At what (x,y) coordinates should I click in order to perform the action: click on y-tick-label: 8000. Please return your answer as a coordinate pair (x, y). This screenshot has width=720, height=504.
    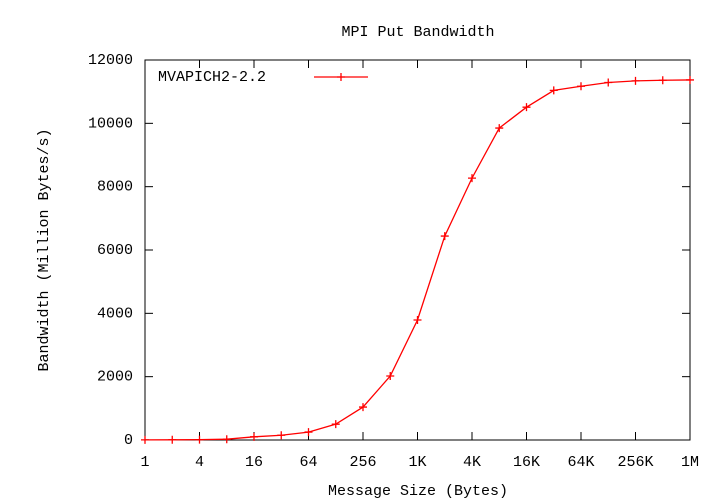
    Looking at the image, I should click on (115, 187).